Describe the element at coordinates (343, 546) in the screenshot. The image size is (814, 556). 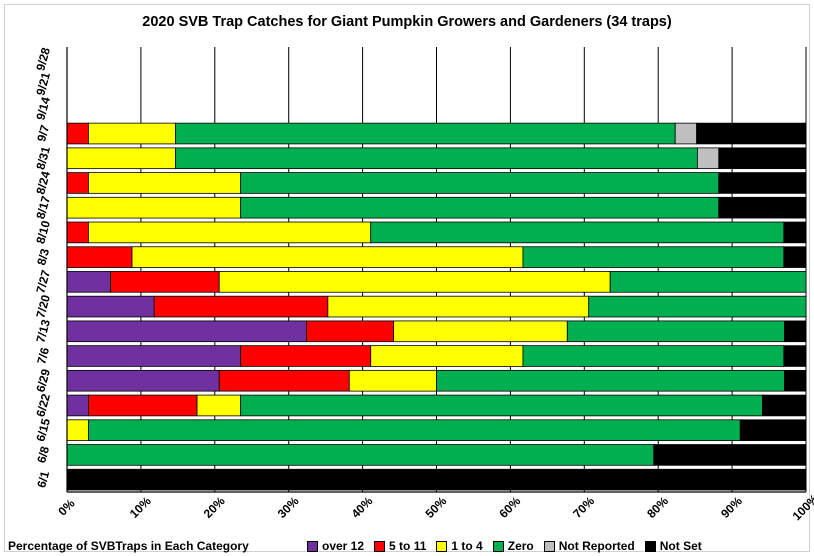
I see `legend-label: over 12` at that location.